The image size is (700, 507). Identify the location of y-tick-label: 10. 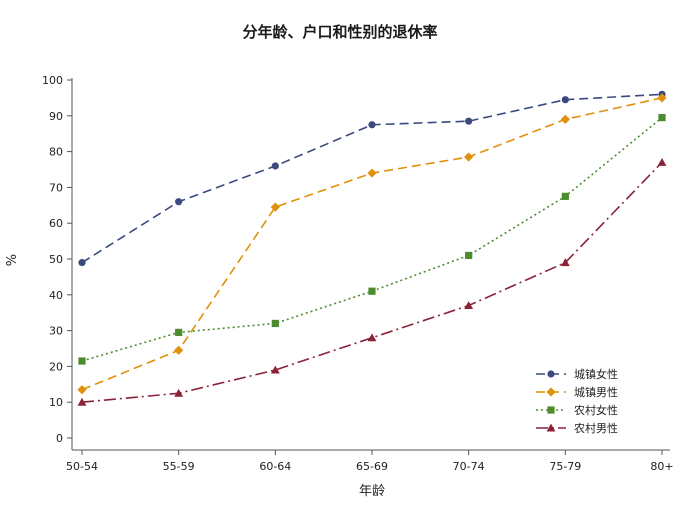
(56, 402).